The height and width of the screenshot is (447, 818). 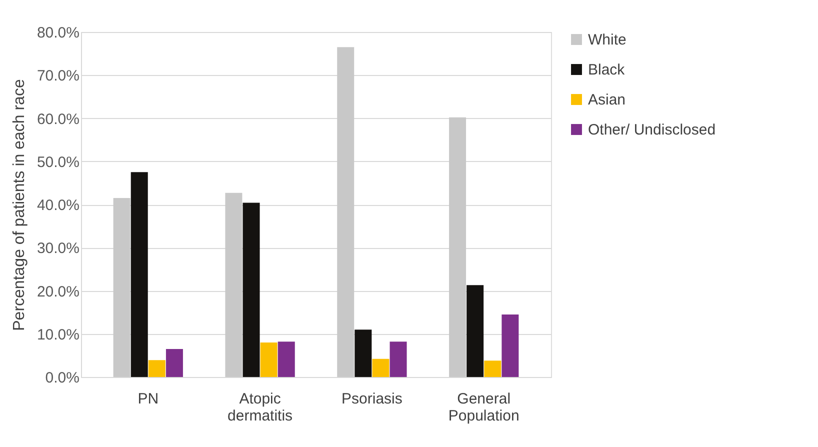 What do you see at coordinates (652, 130) in the screenshot?
I see `legend-label: Other/ Undisclosed` at bounding box center [652, 130].